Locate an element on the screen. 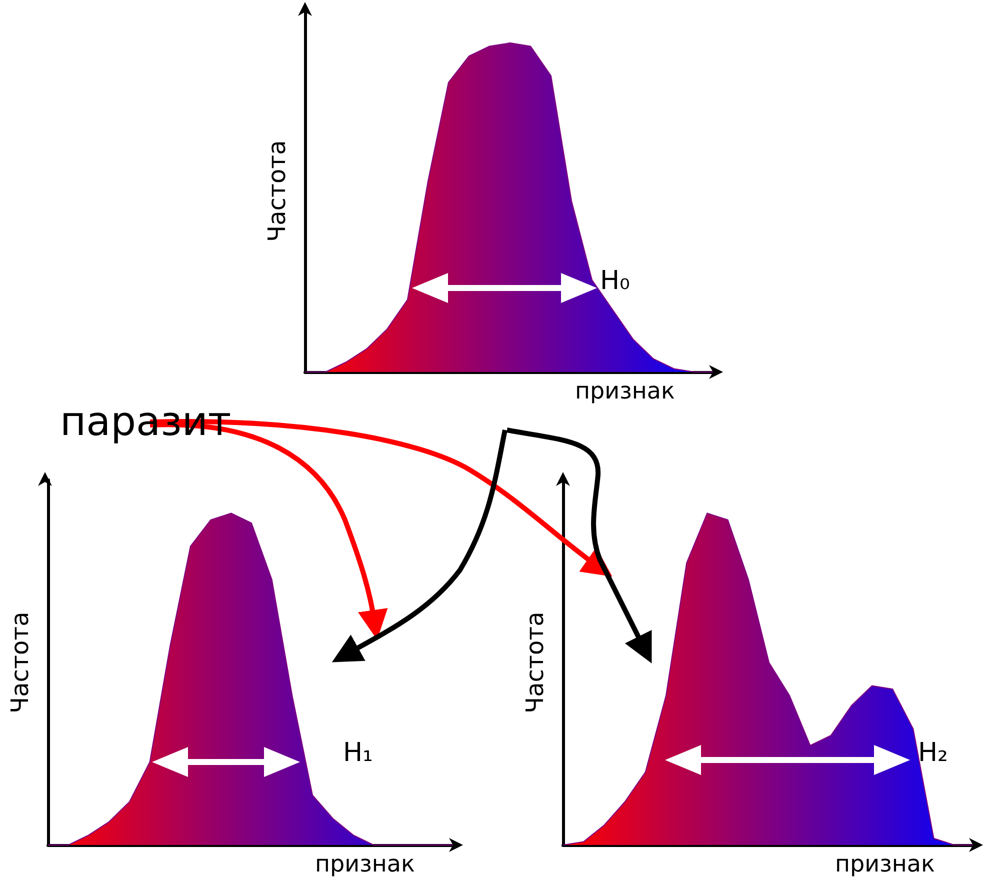 The height and width of the screenshot is (892, 986). text: паразит is located at coordinates (146, 422).